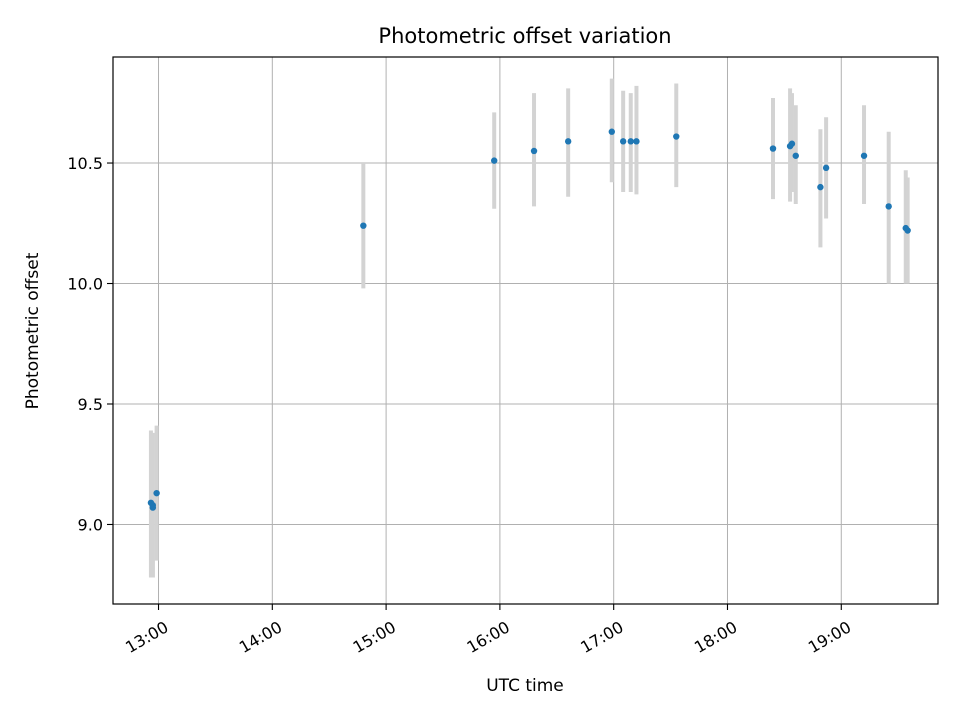  Describe the element at coordinates (90, 524) in the screenshot. I see `y-tick-label: 9.0` at that location.